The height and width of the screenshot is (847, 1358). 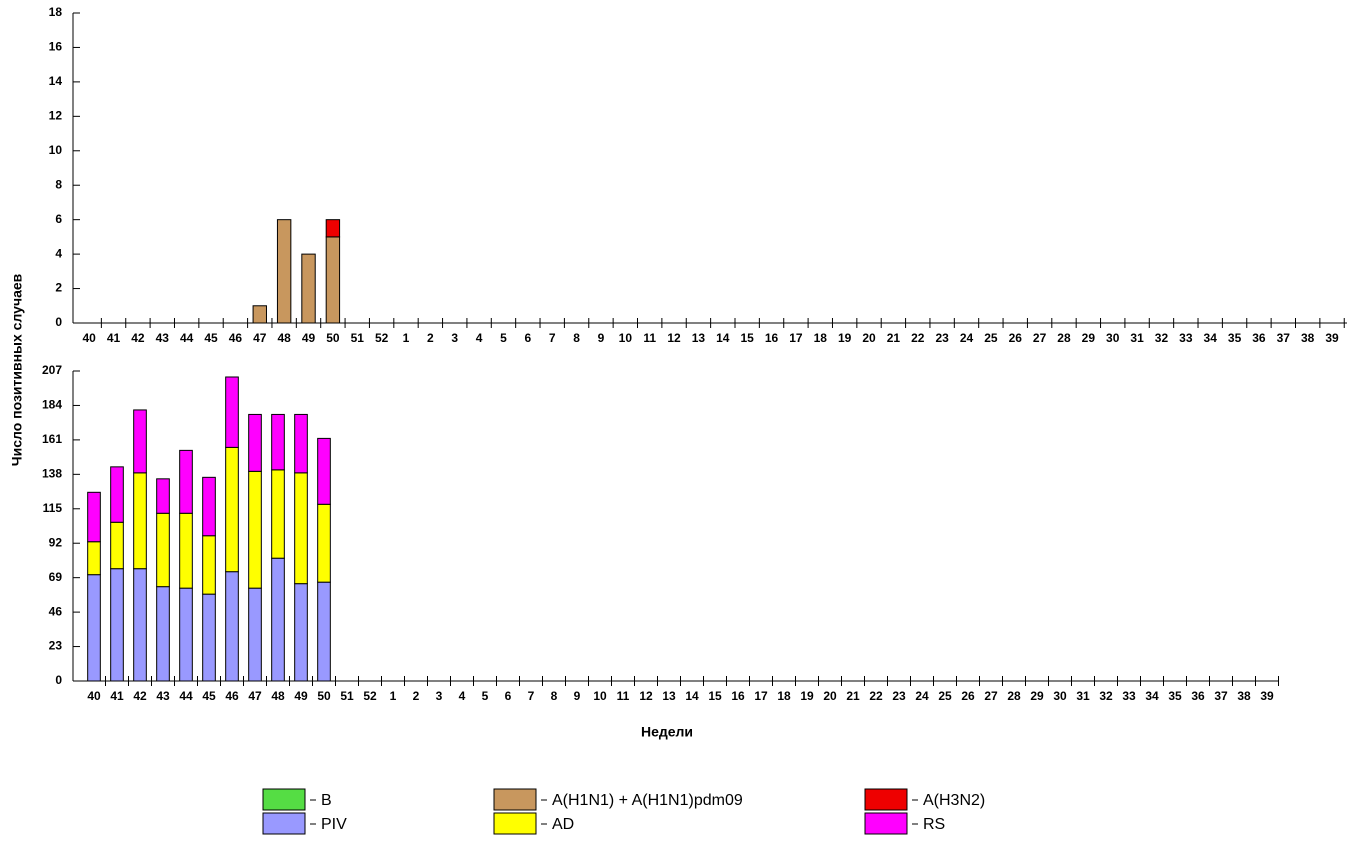 I want to click on y-tick-label: 46, so click(x=56, y=611).